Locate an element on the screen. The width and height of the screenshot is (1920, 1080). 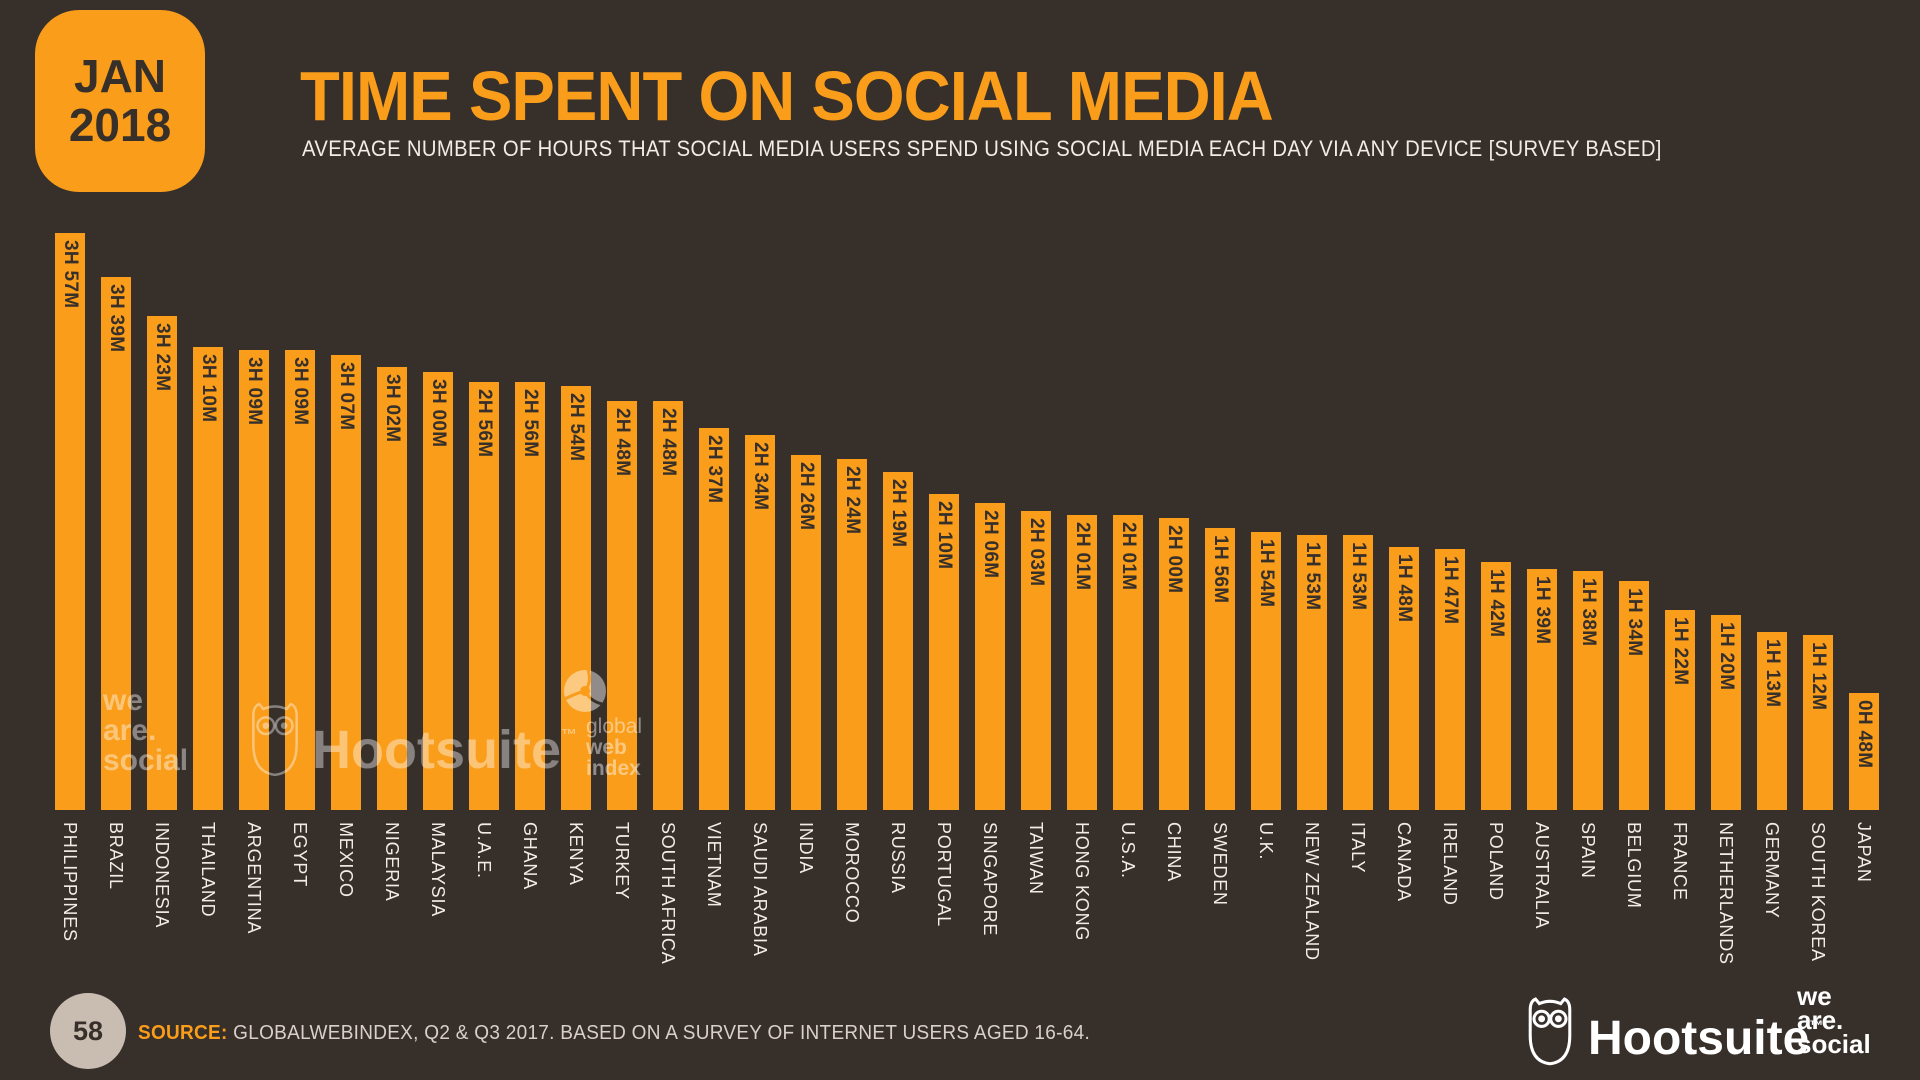
bar: 2H 03M is located at coordinates (1036, 660).